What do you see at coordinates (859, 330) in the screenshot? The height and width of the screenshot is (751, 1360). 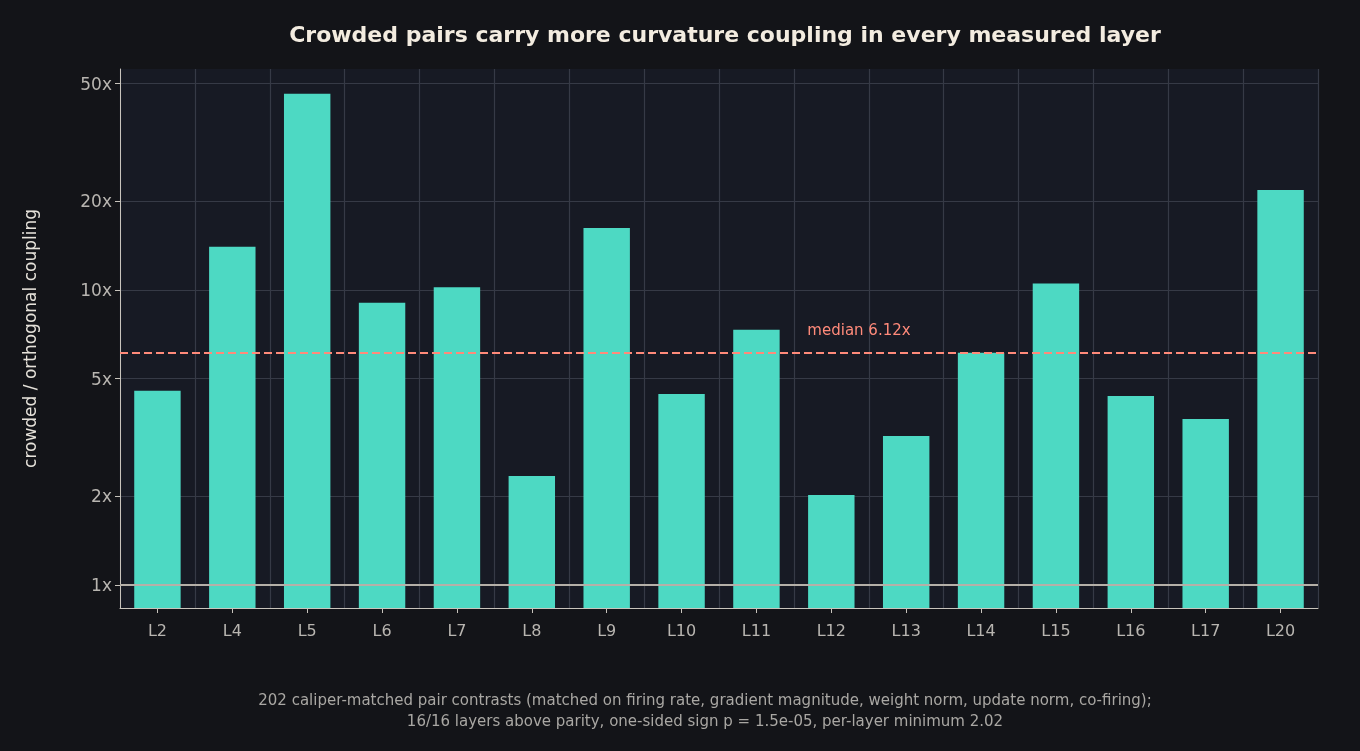 I see `ref-line-label: median 6.12x` at bounding box center [859, 330].